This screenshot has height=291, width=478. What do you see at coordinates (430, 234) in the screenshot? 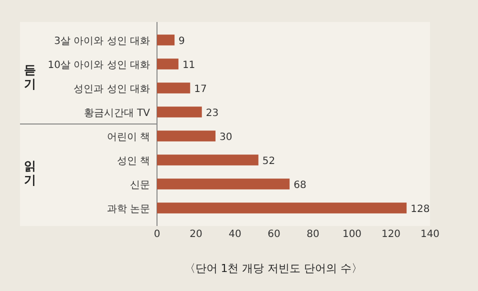
I see `x-tick-label: 140` at bounding box center [430, 234].